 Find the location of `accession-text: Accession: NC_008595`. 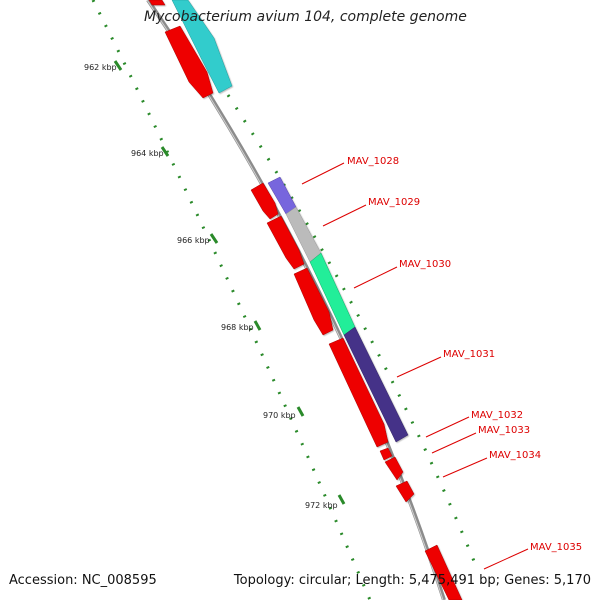

accession-text: Accession: NC_008595 is located at coordinates (83, 580).